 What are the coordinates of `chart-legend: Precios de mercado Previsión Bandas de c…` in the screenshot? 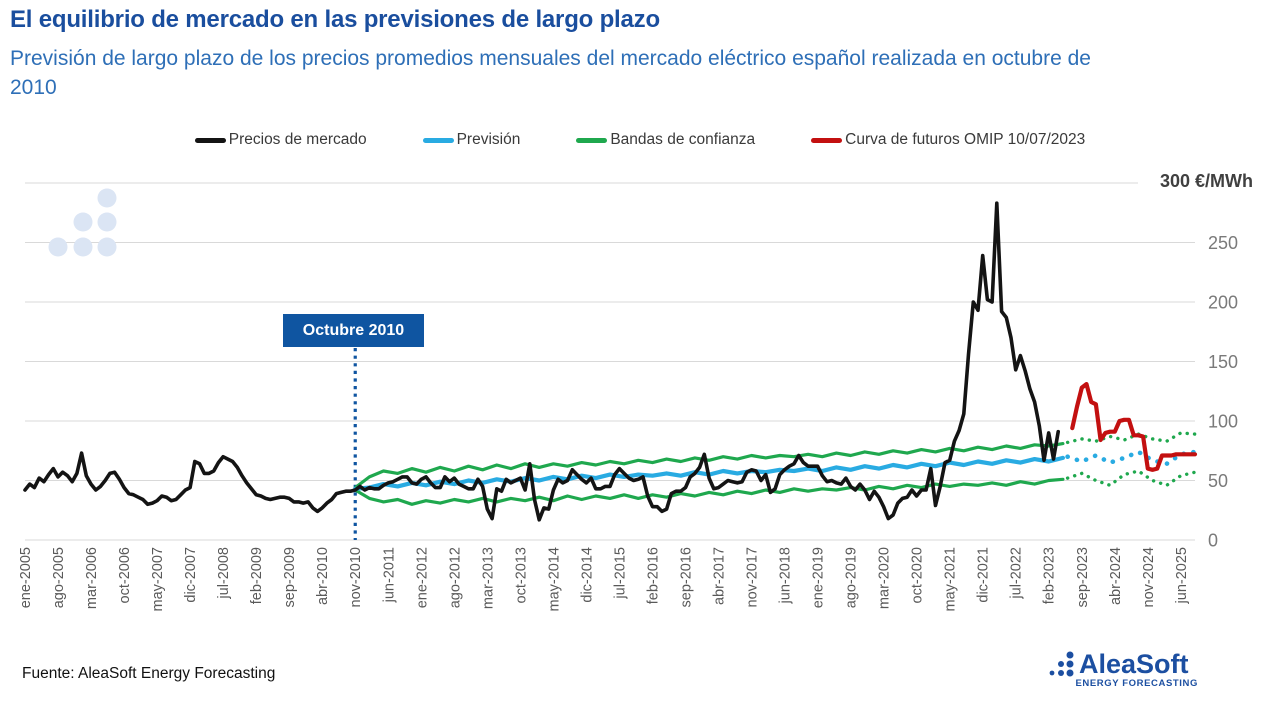 It's located at (640, 140).